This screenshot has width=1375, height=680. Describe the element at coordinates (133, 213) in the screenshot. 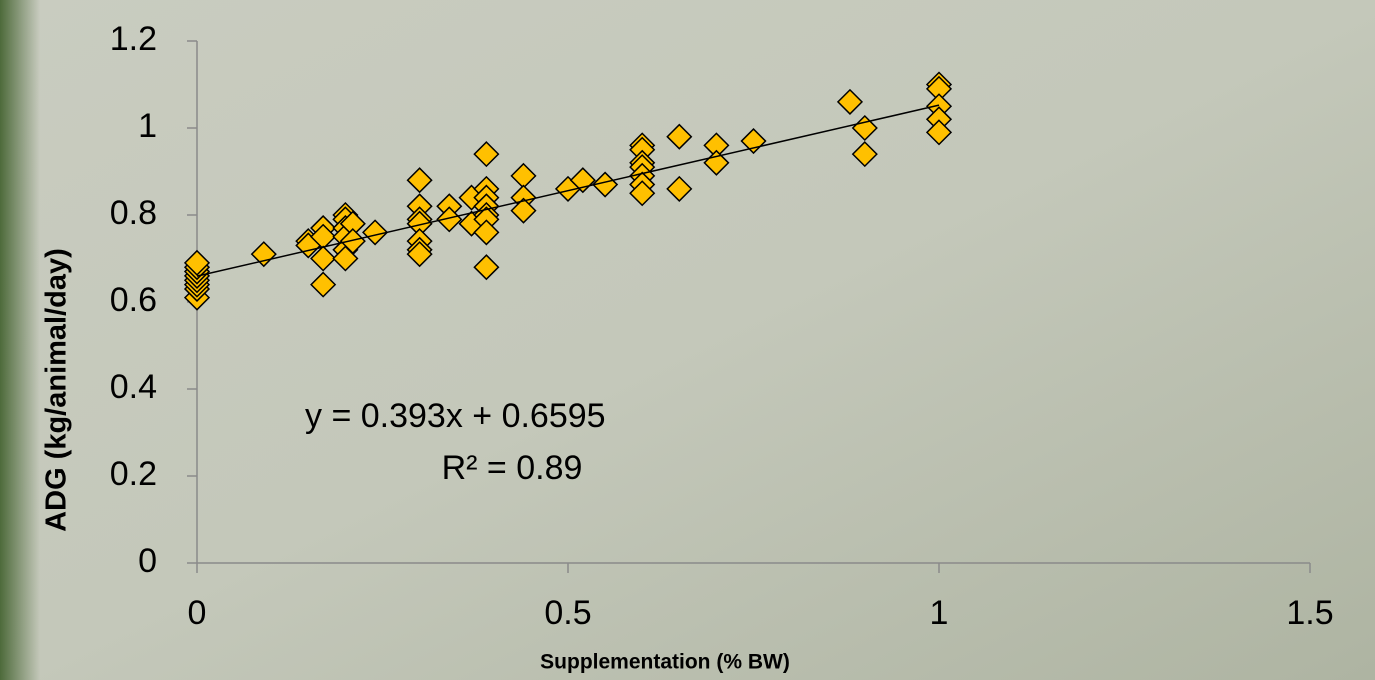

I see `y-tick-label: 0.8` at that location.